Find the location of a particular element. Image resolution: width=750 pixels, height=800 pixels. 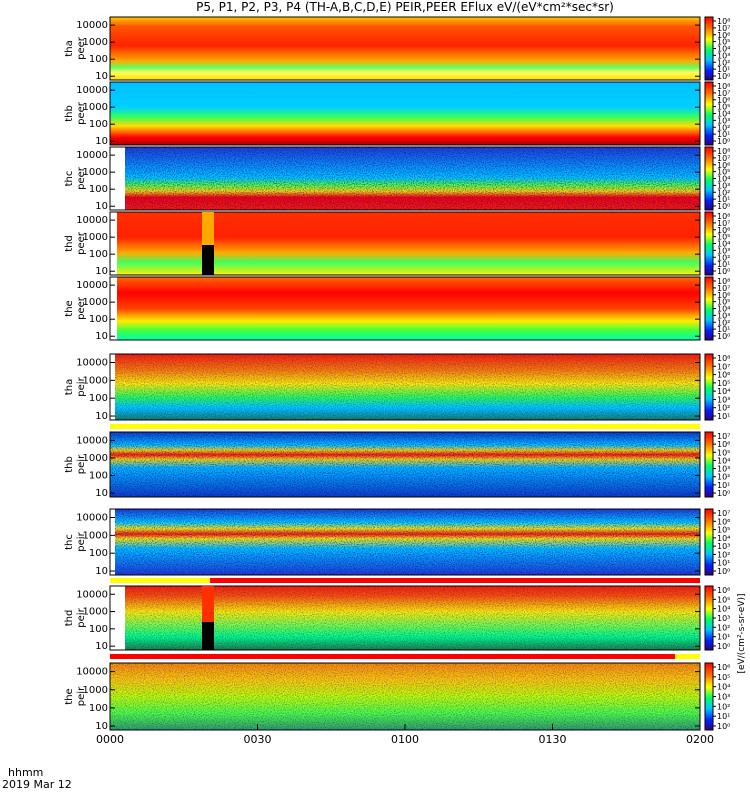

date-label: 2019 Mar 12 is located at coordinates (37, 784).